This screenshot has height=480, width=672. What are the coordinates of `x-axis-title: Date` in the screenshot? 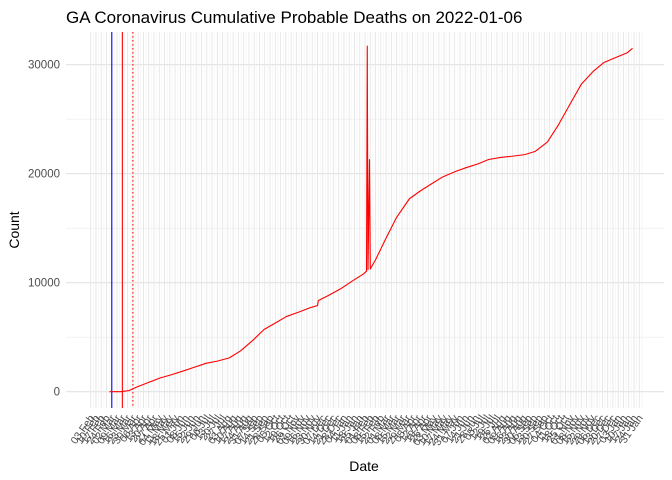 It's located at (364, 466).